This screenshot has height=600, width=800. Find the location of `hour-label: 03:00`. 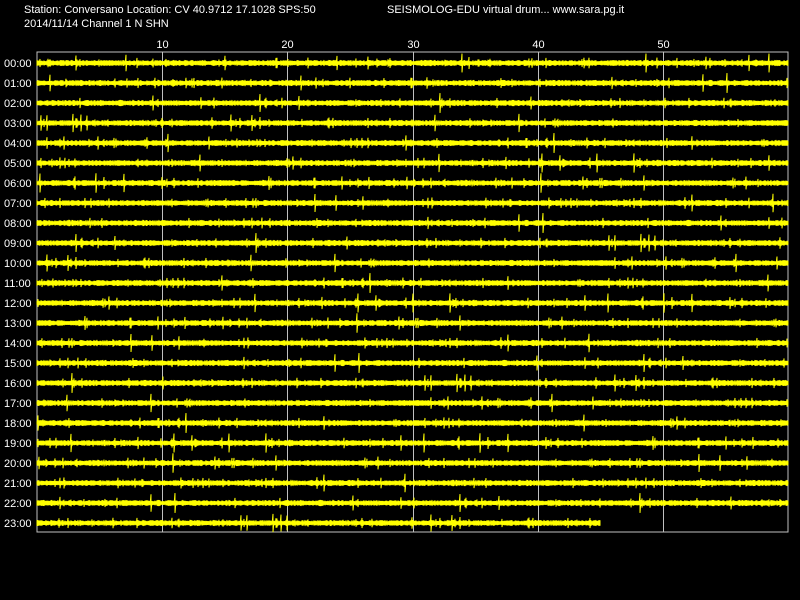

hour-label: 03:00 is located at coordinates (18, 124).